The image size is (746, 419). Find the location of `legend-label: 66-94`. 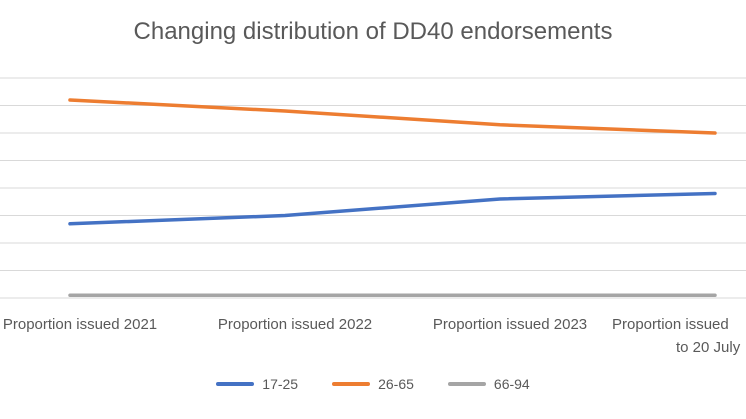

legend-label: 66-94 is located at coordinates (511, 384).